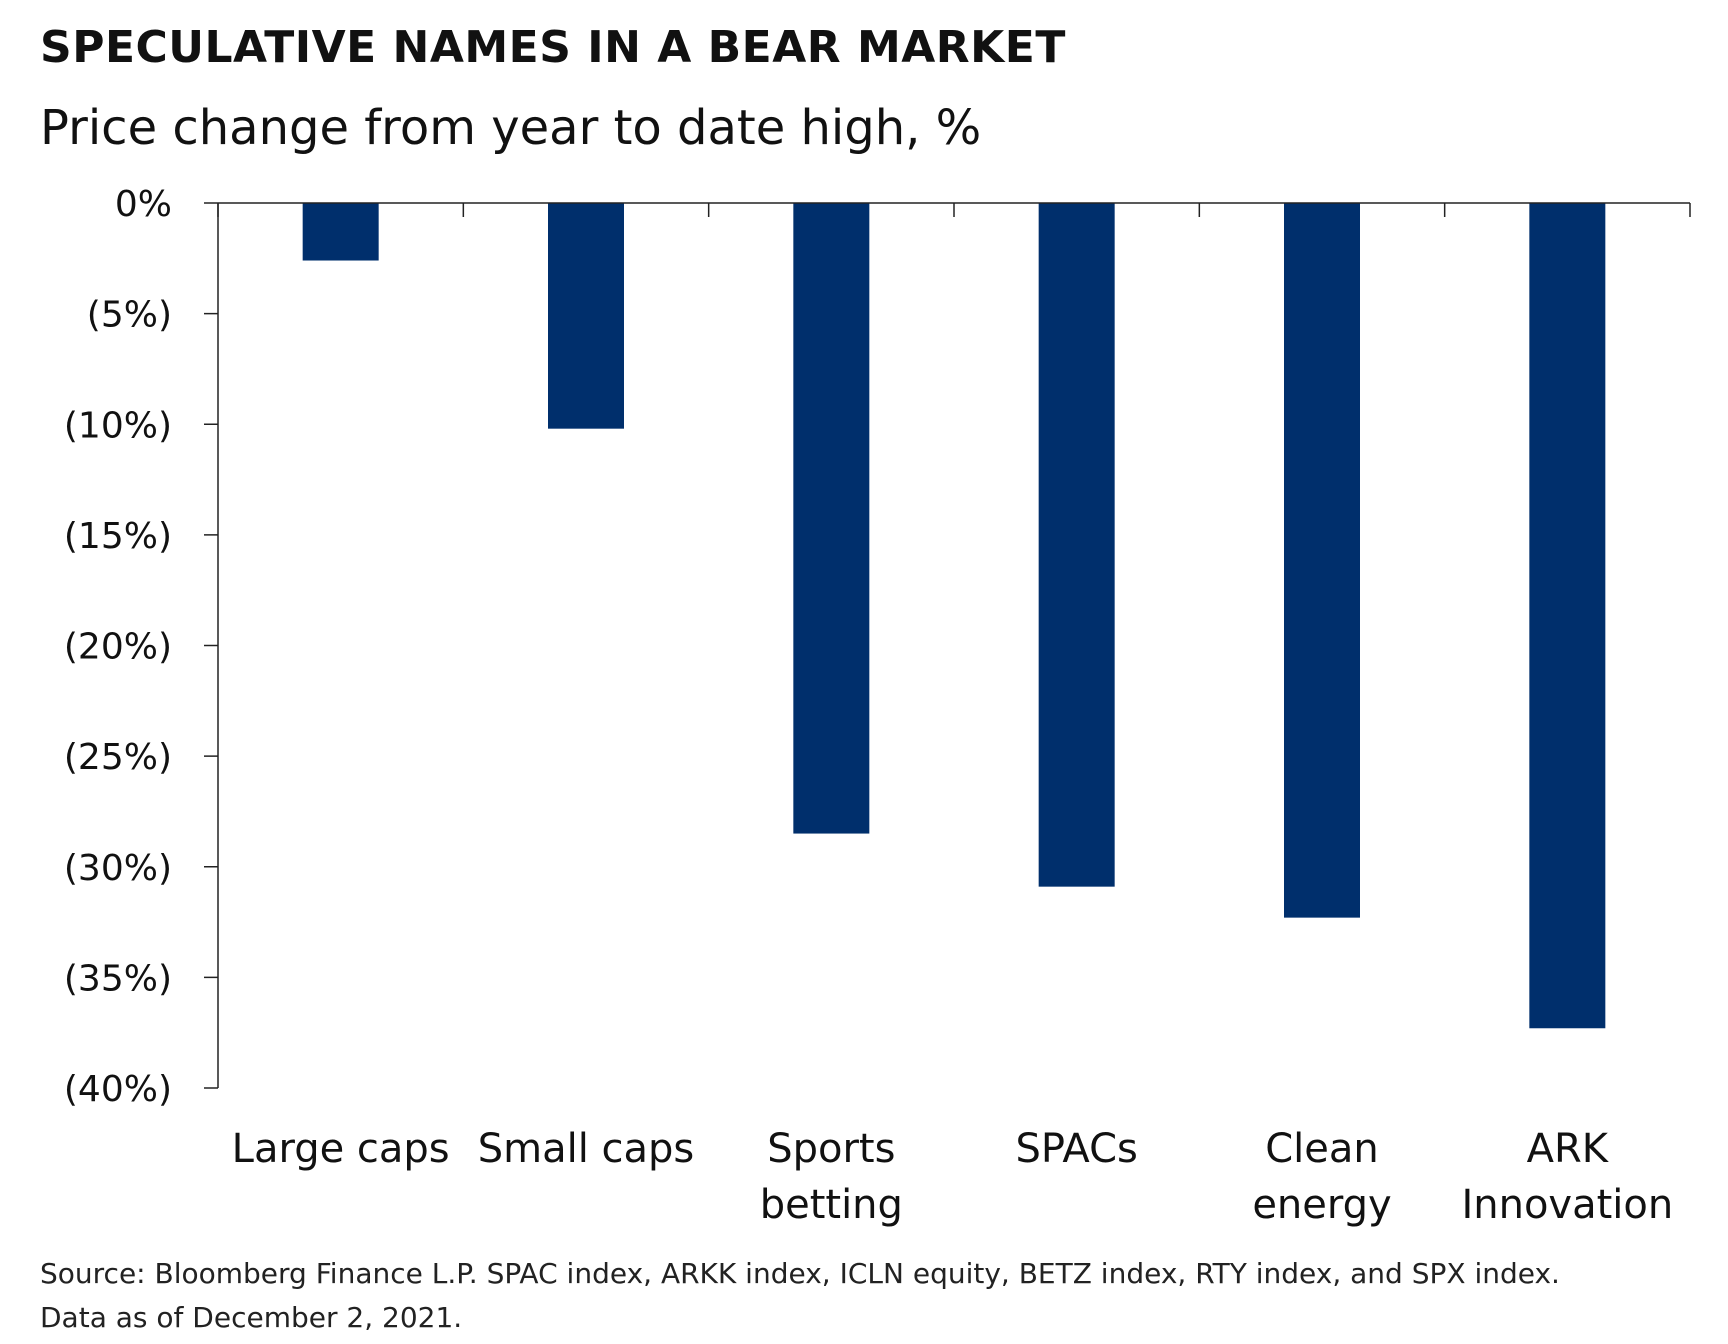 This screenshot has width=1728, height=1344. What do you see at coordinates (118, 757) in the screenshot?
I see `y-tick-label-5: (25%)` at bounding box center [118, 757].